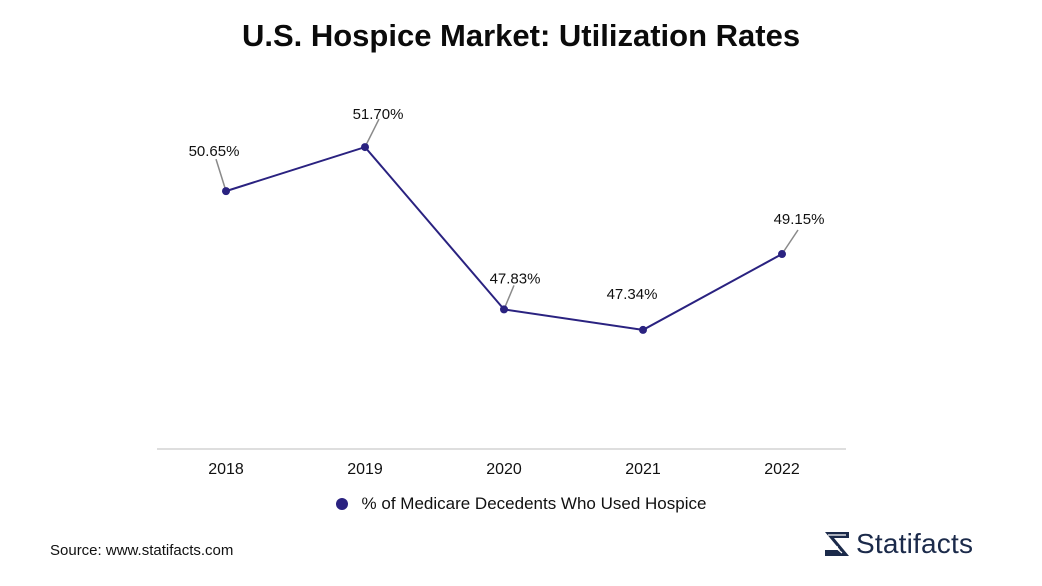 This screenshot has height=586, width=1042. I want to click on source-note: Source: www.statifacts.com, so click(142, 550).